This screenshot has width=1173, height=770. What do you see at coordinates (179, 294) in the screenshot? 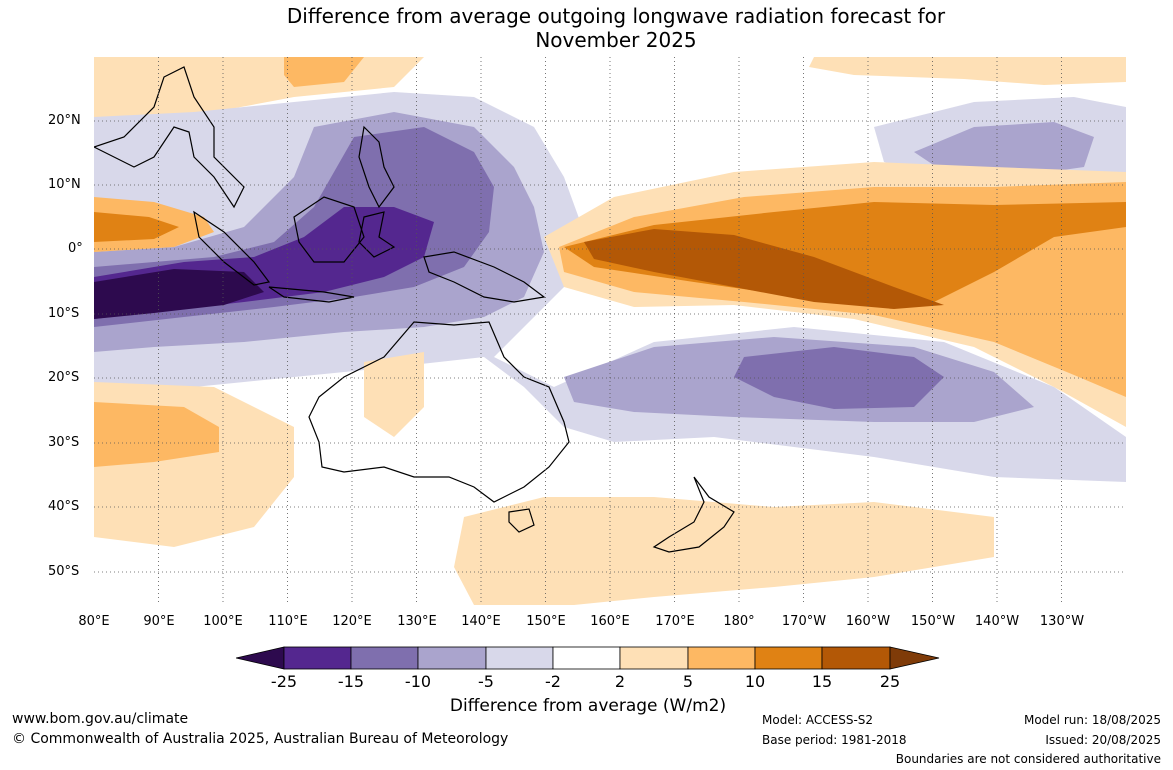
I see `anomaly-below-25-core` at bounding box center [179, 294].